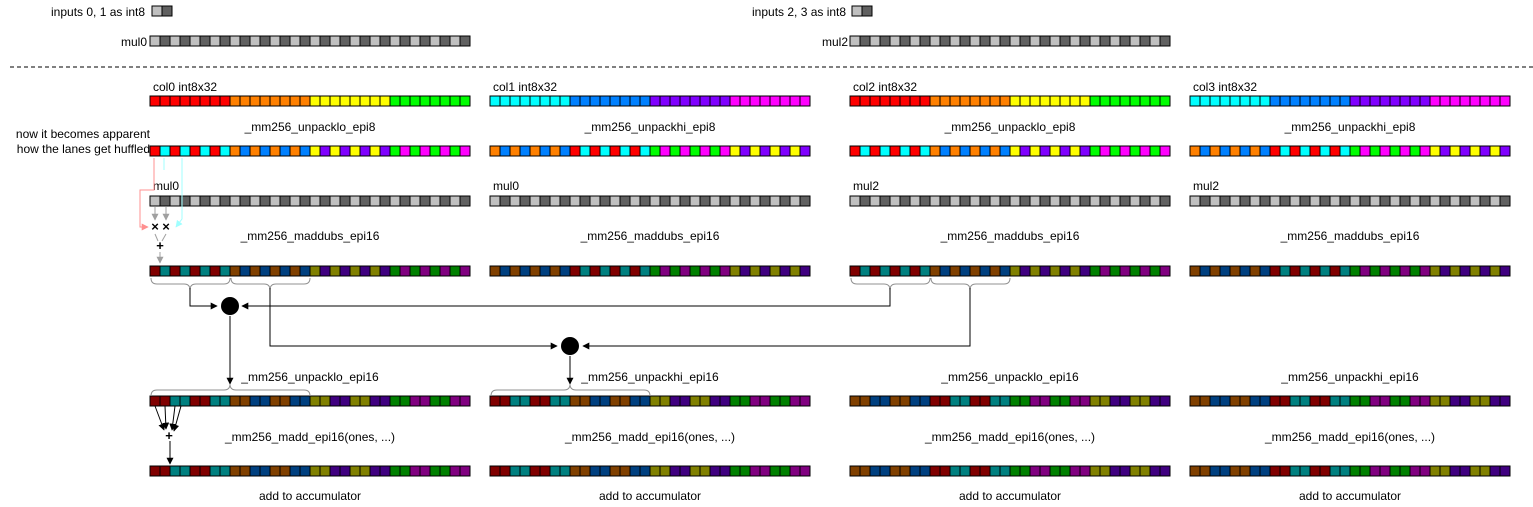 The image size is (1533, 507). What do you see at coordinates (98, 12) in the screenshot?
I see `inputs-01-label: inputs 0, 1 as int8` at bounding box center [98, 12].